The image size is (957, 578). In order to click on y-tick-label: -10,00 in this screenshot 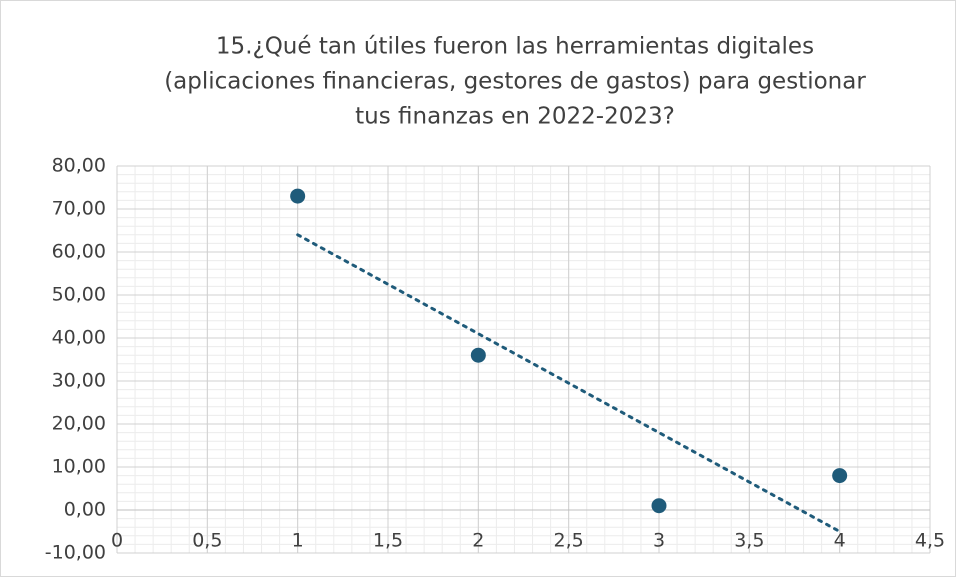, I will do `click(75, 553)`.